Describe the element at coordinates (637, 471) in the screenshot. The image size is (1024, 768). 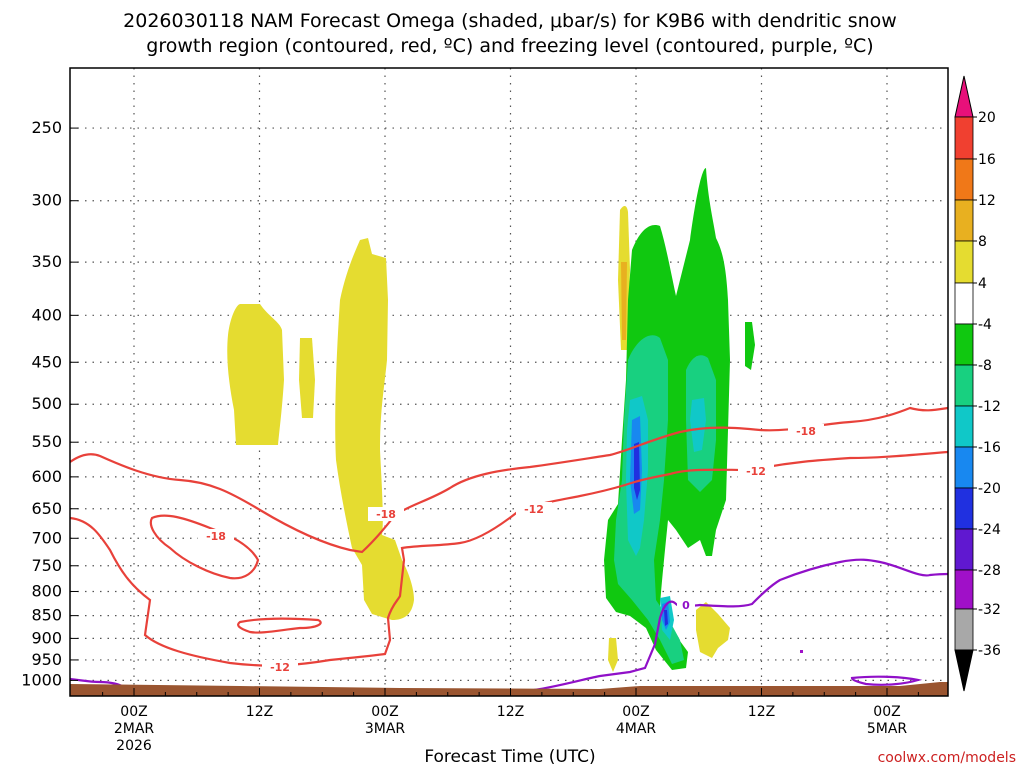
I see `omega-darkblue-core` at that location.